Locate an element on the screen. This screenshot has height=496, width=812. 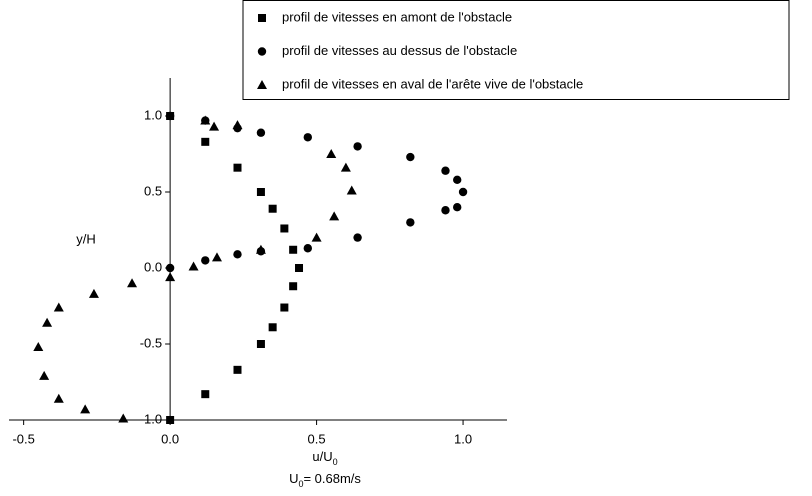
subtitle-main: U is located at coordinates (293, 478).